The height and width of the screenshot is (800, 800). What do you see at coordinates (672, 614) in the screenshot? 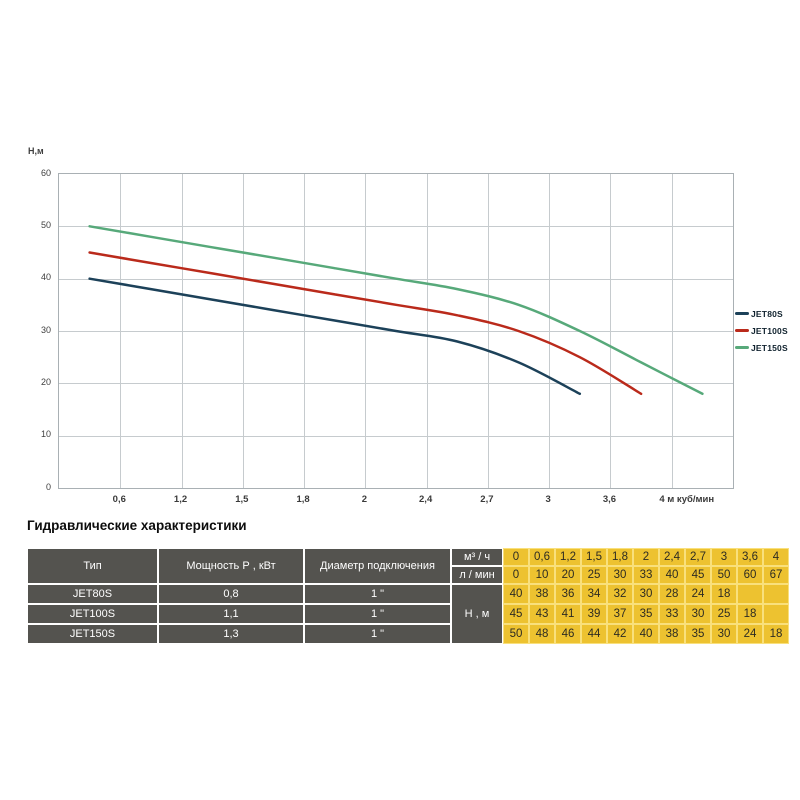
I see `head-value: 33` at bounding box center [672, 614].